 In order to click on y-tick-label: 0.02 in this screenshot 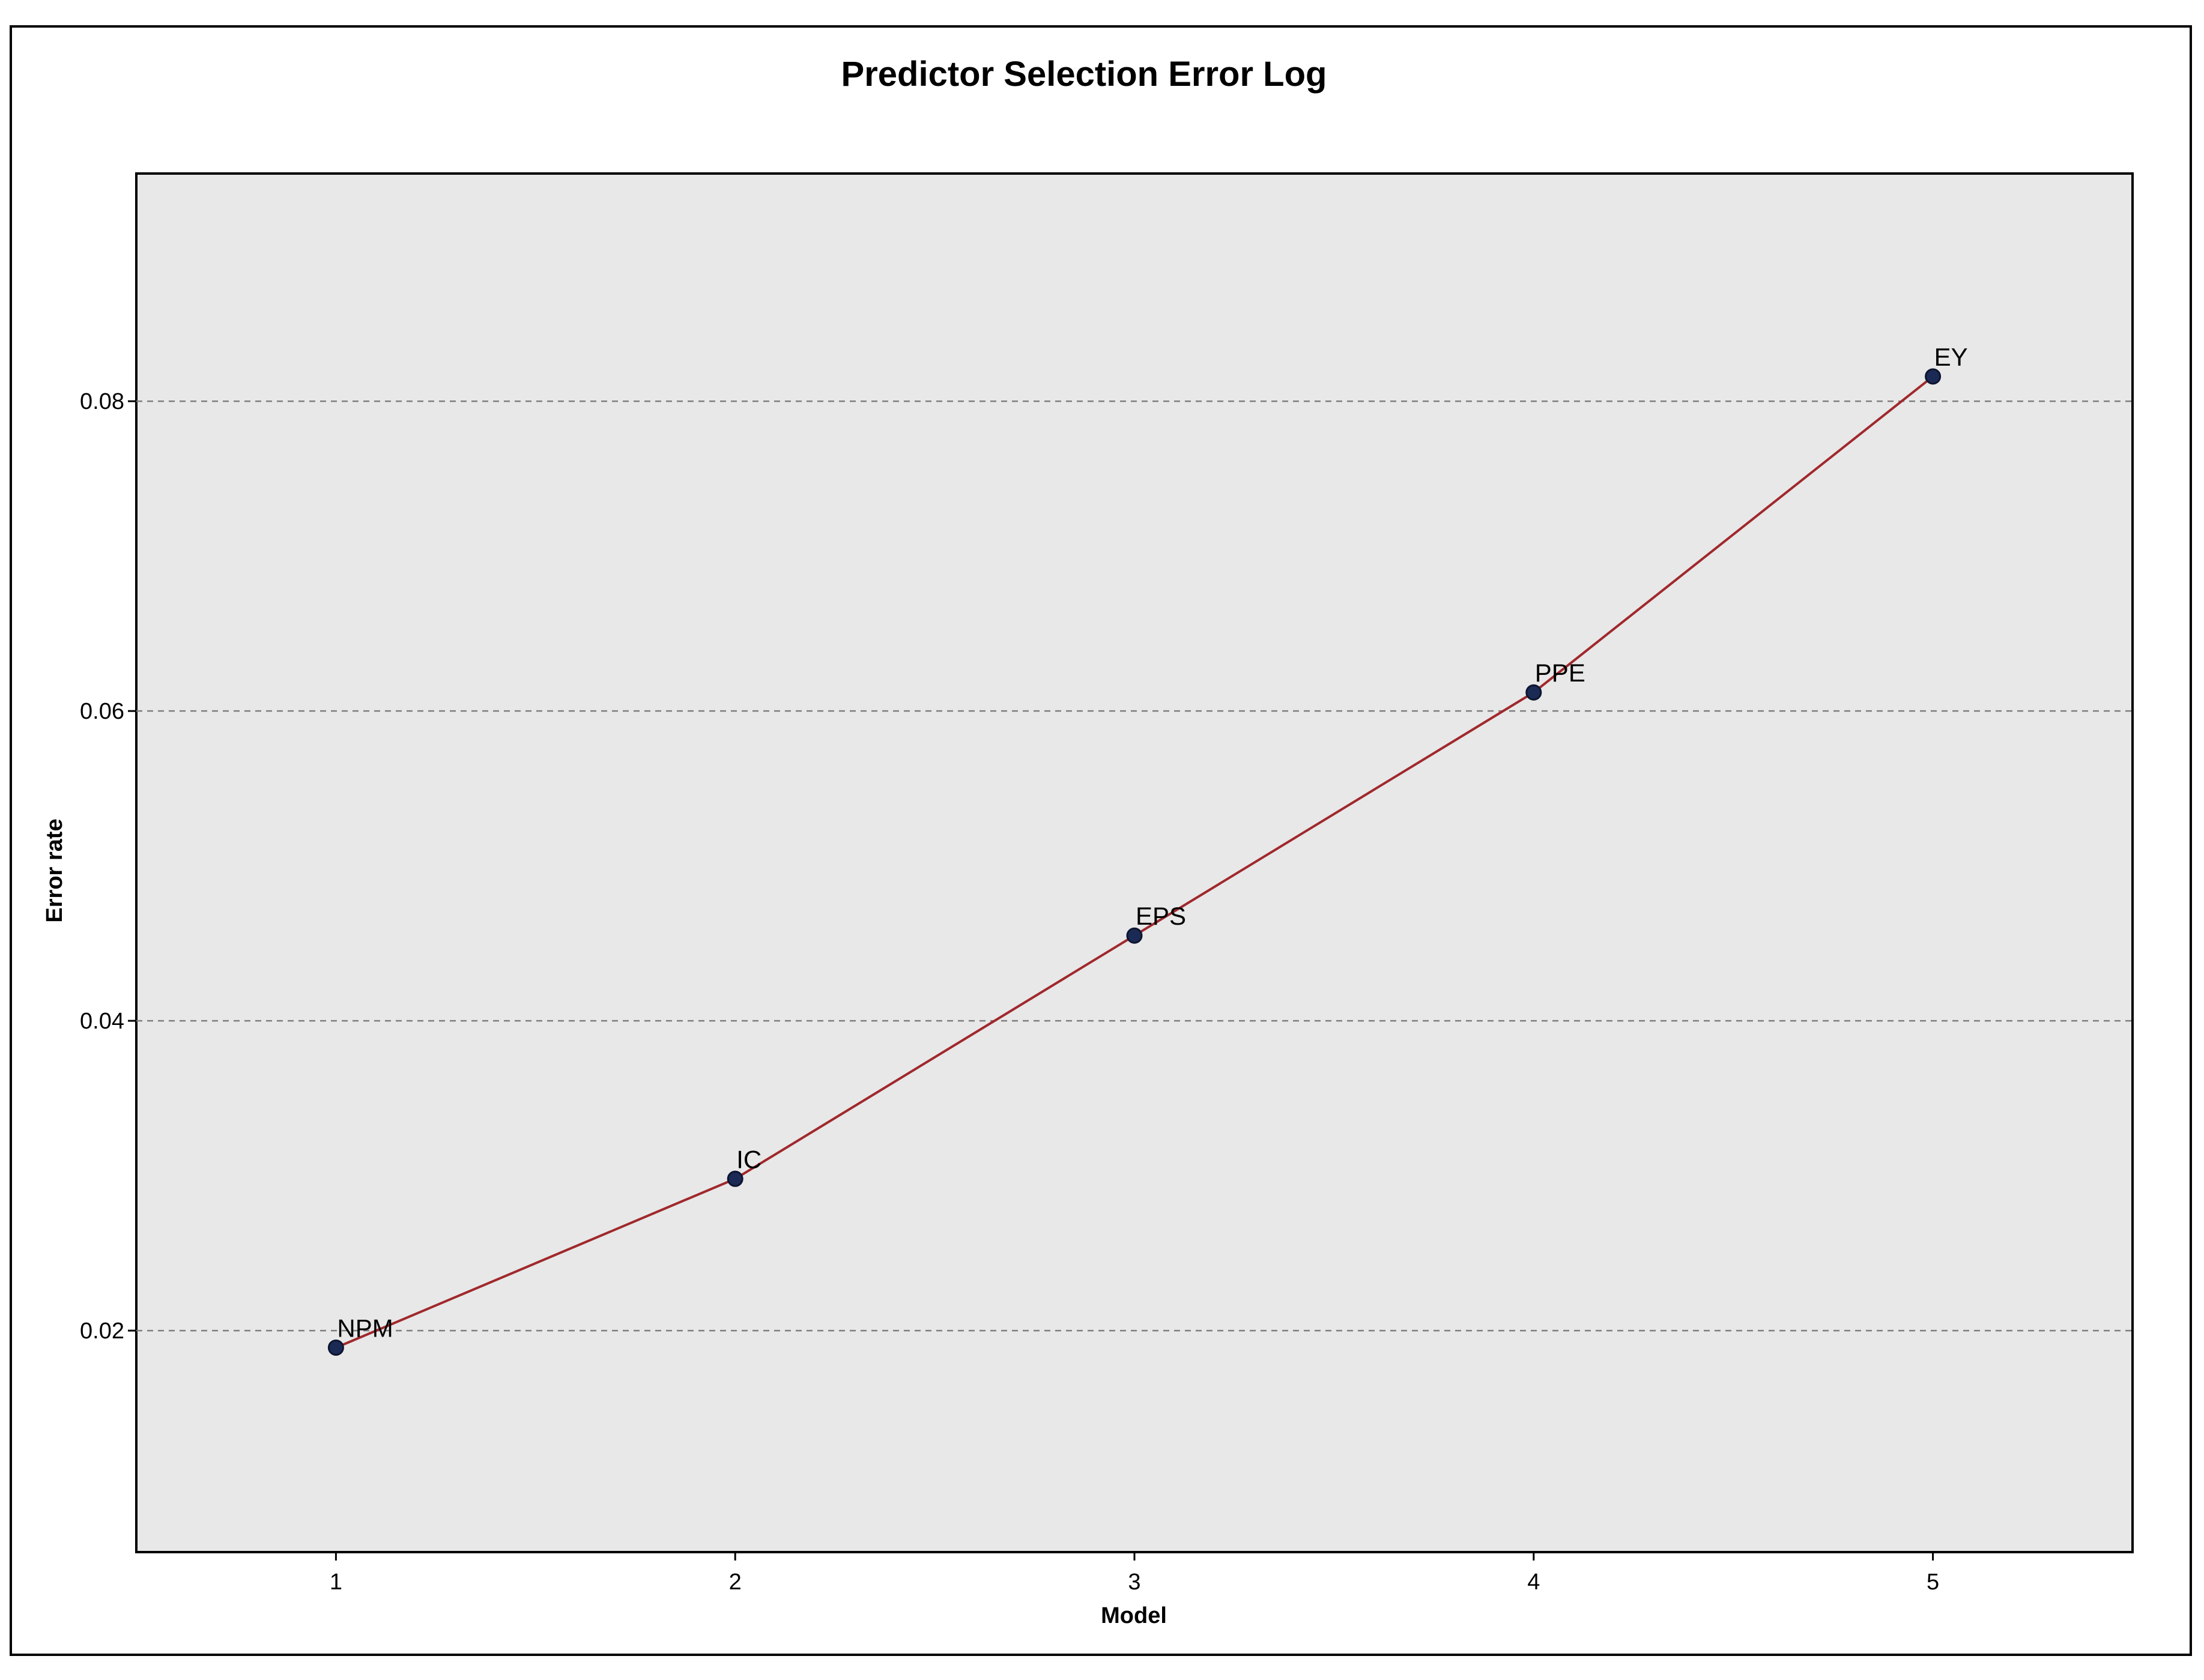, I will do `click(102, 1331)`.